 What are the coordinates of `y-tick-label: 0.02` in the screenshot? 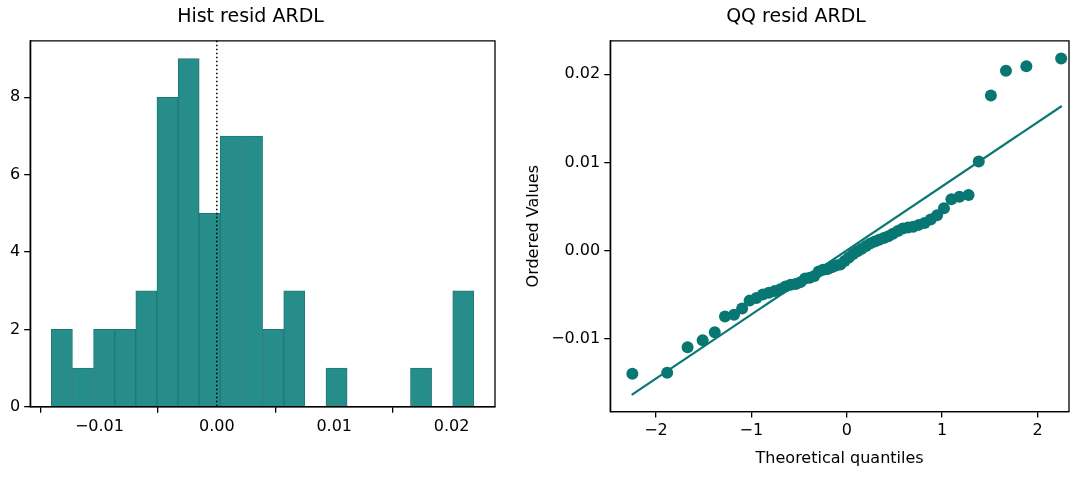 It's located at (582, 73).